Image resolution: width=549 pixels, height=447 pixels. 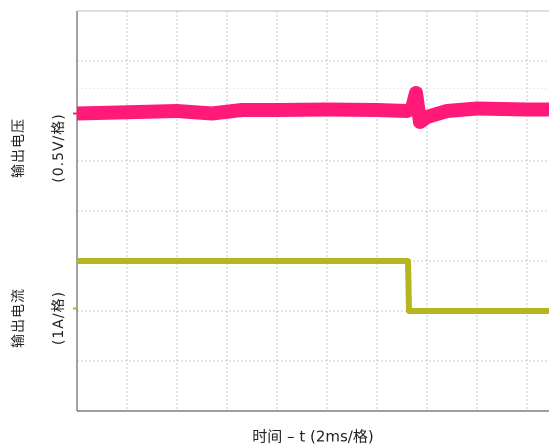 What do you see at coordinates (19, 148) in the screenshot?
I see `voltage-axis-label-1: 输出电压` at bounding box center [19, 148].